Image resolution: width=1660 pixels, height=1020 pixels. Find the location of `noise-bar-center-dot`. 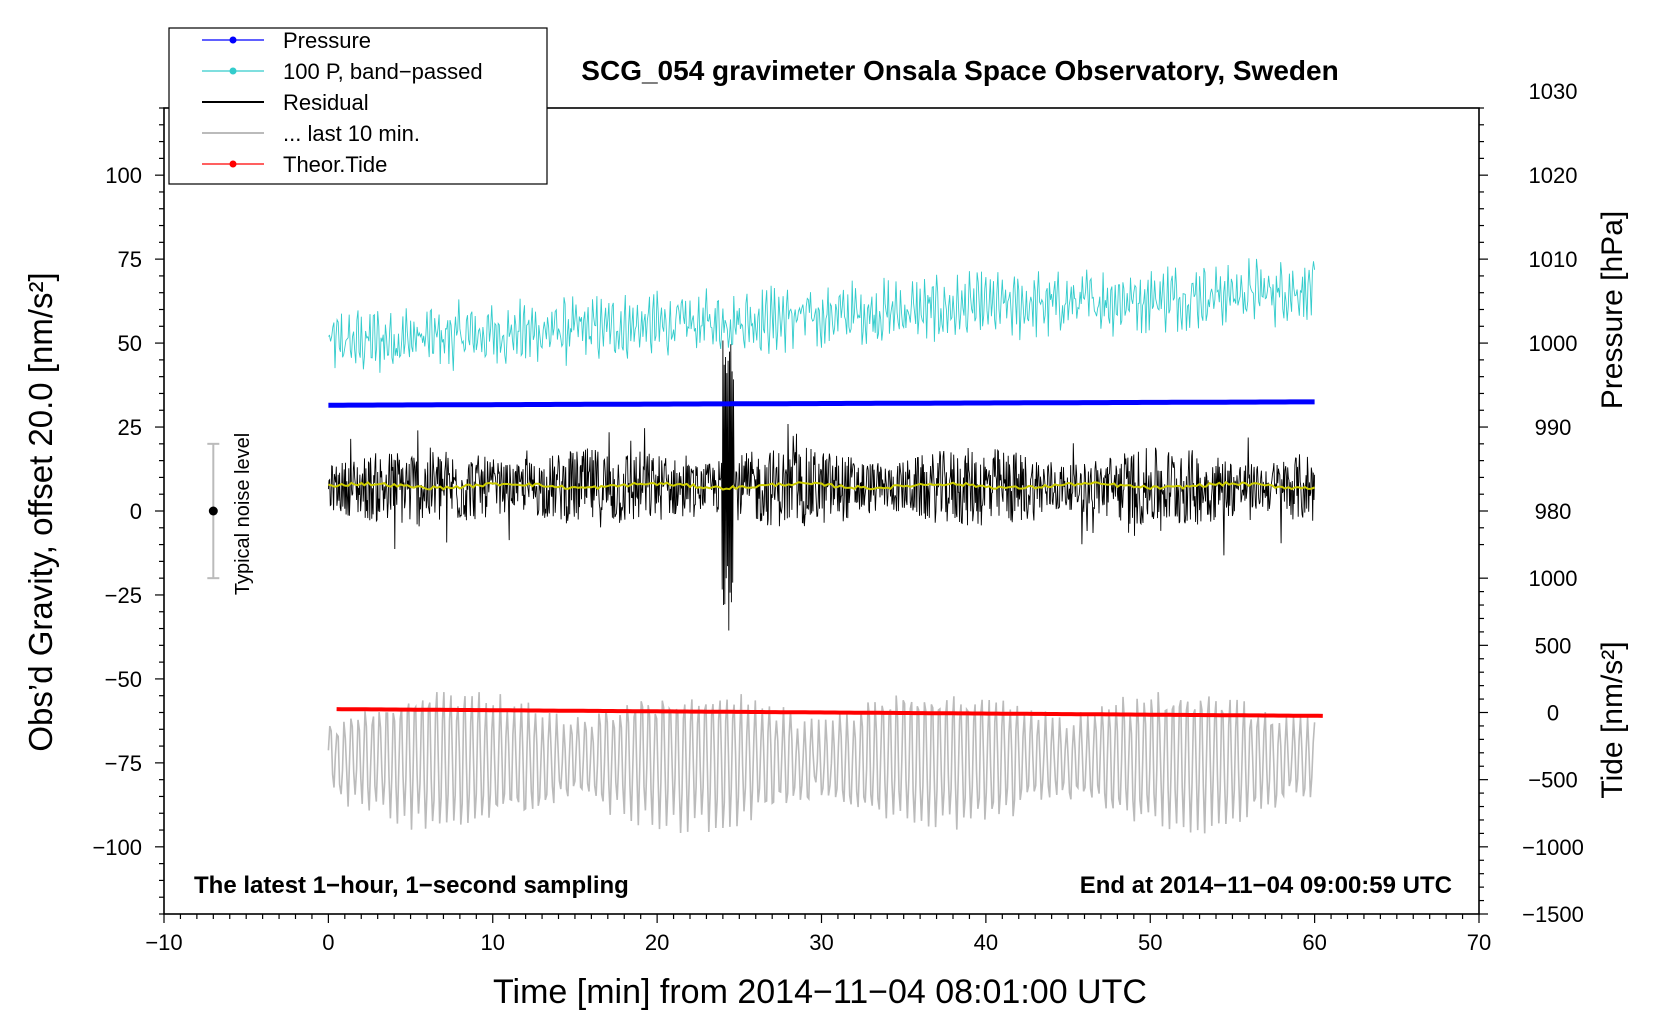

noise-bar-center-dot is located at coordinates (213, 511).